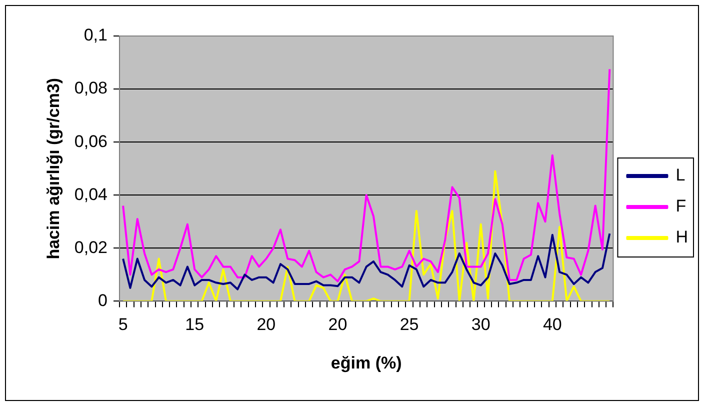 This screenshot has height=408, width=706. Describe the element at coordinates (91, 247) in the screenshot. I see `y-tick-label: 0,02` at that location.